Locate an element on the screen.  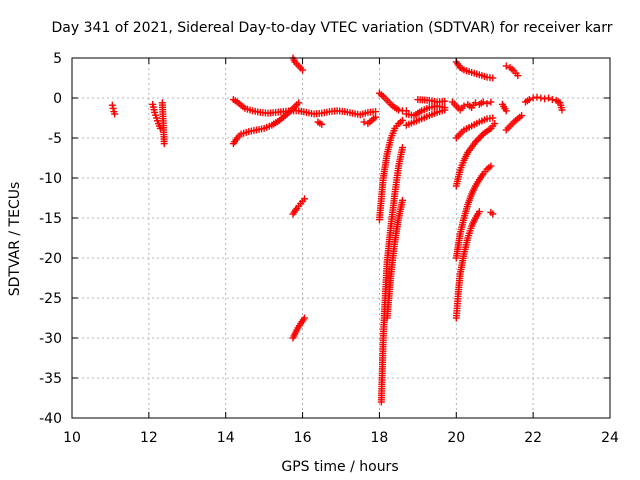
y-axis-label: SDTVAR / TECUs is located at coordinates (15, 239).